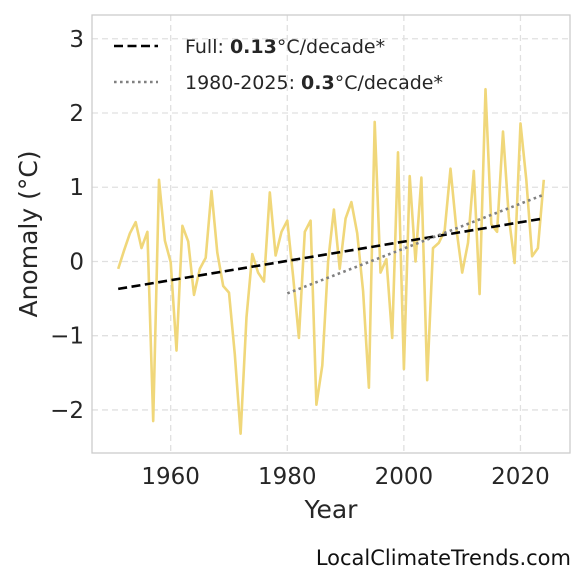  Describe the element at coordinates (28, 233) in the screenshot. I see `y-axis-label: Anomaly (°C)` at that location.